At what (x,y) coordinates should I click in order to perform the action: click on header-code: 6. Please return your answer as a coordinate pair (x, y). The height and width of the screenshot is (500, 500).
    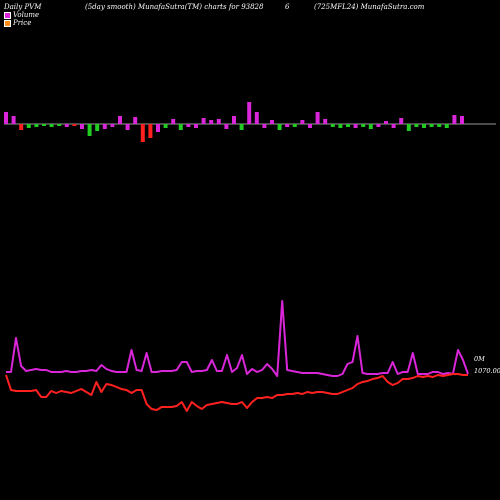
    Looking at the image, I should click on (287, 7).